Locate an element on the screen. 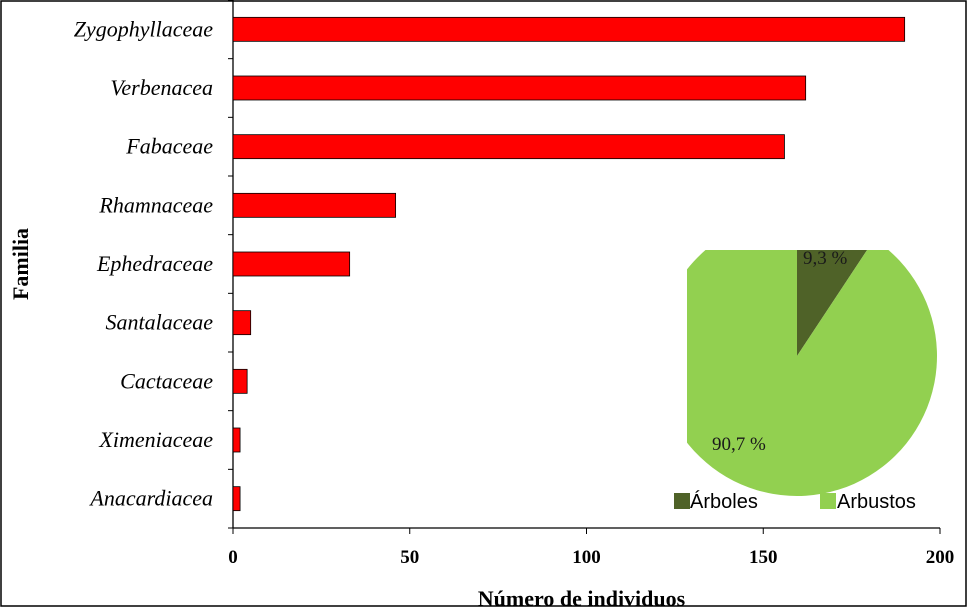 The height and width of the screenshot is (608, 967). bar-zygophyllaceae is located at coordinates (569, 29).